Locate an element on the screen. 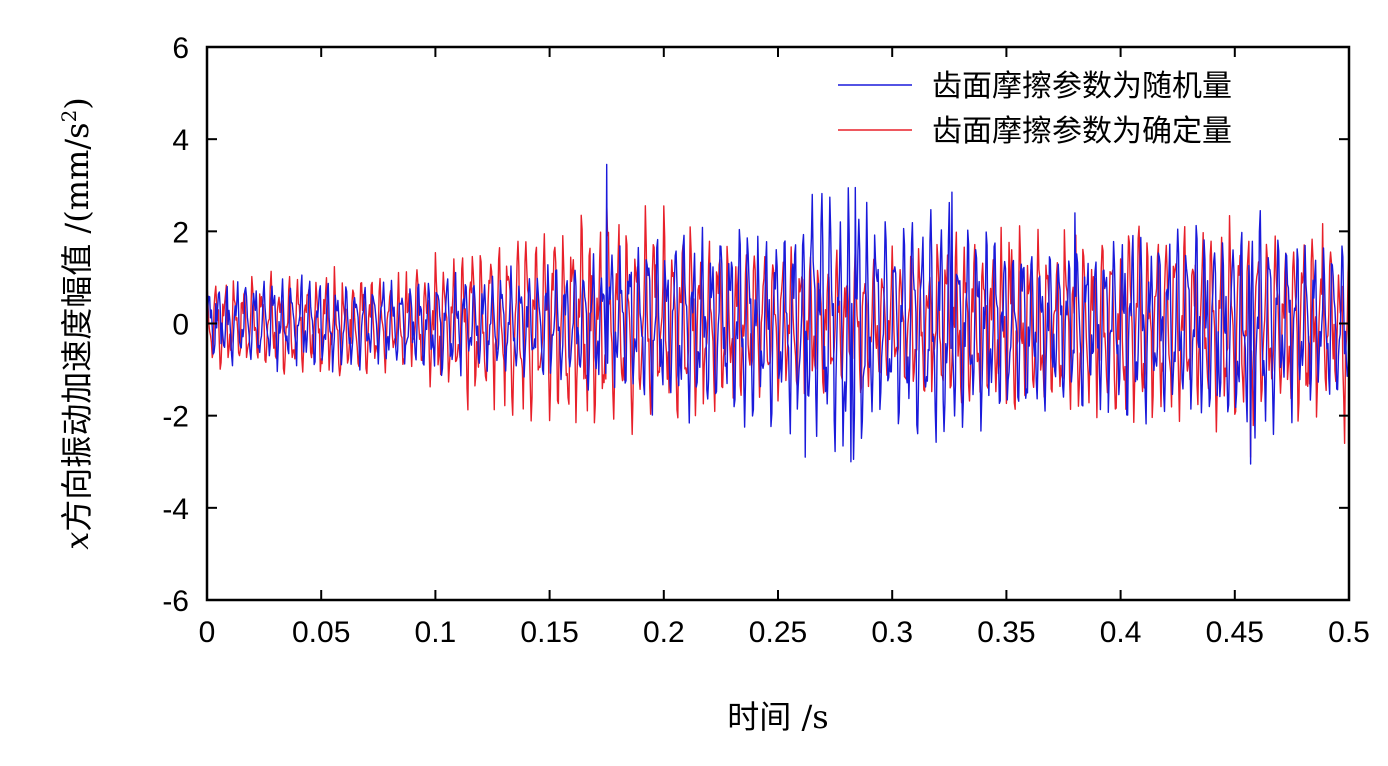 This screenshot has height=766, width=1388. y-axis-title-close: ) is located at coordinates (77, 103).